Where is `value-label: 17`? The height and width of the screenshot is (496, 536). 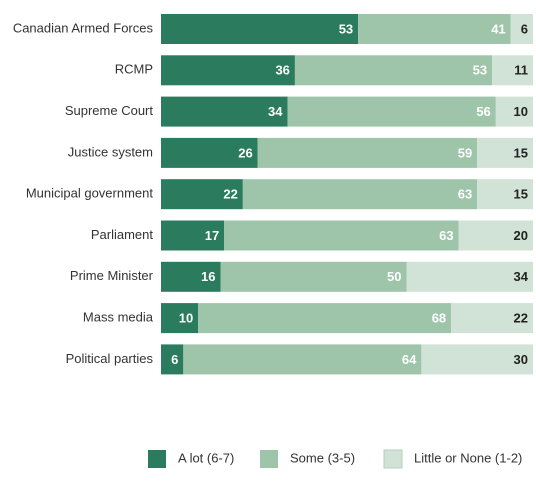 value-label: 17 is located at coordinates (212, 235).